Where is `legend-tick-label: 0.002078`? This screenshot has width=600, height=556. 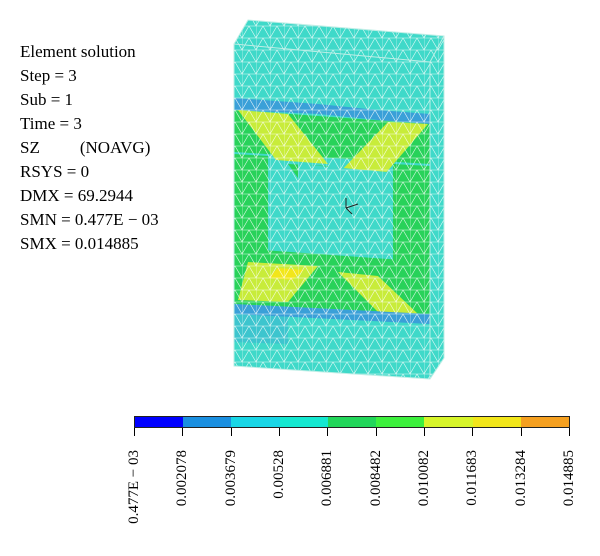 legend-tick-label: 0.002078 is located at coordinates (182, 478).